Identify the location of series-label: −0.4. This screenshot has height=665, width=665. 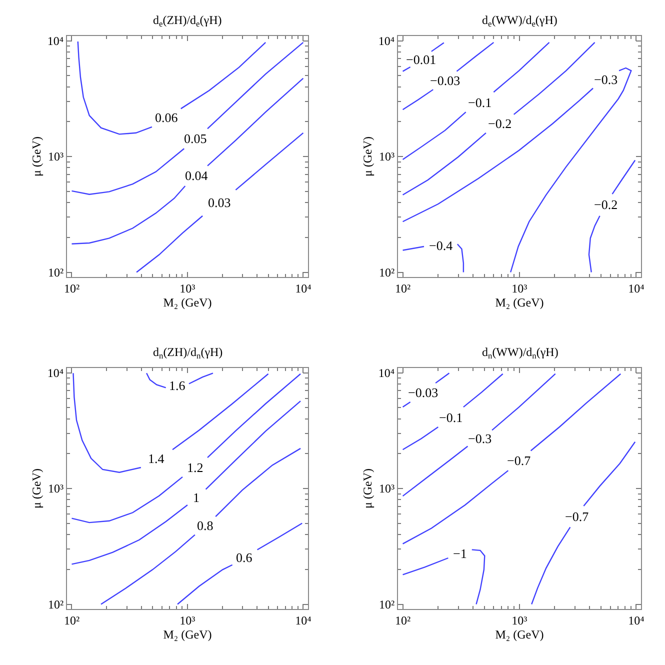
(441, 245).